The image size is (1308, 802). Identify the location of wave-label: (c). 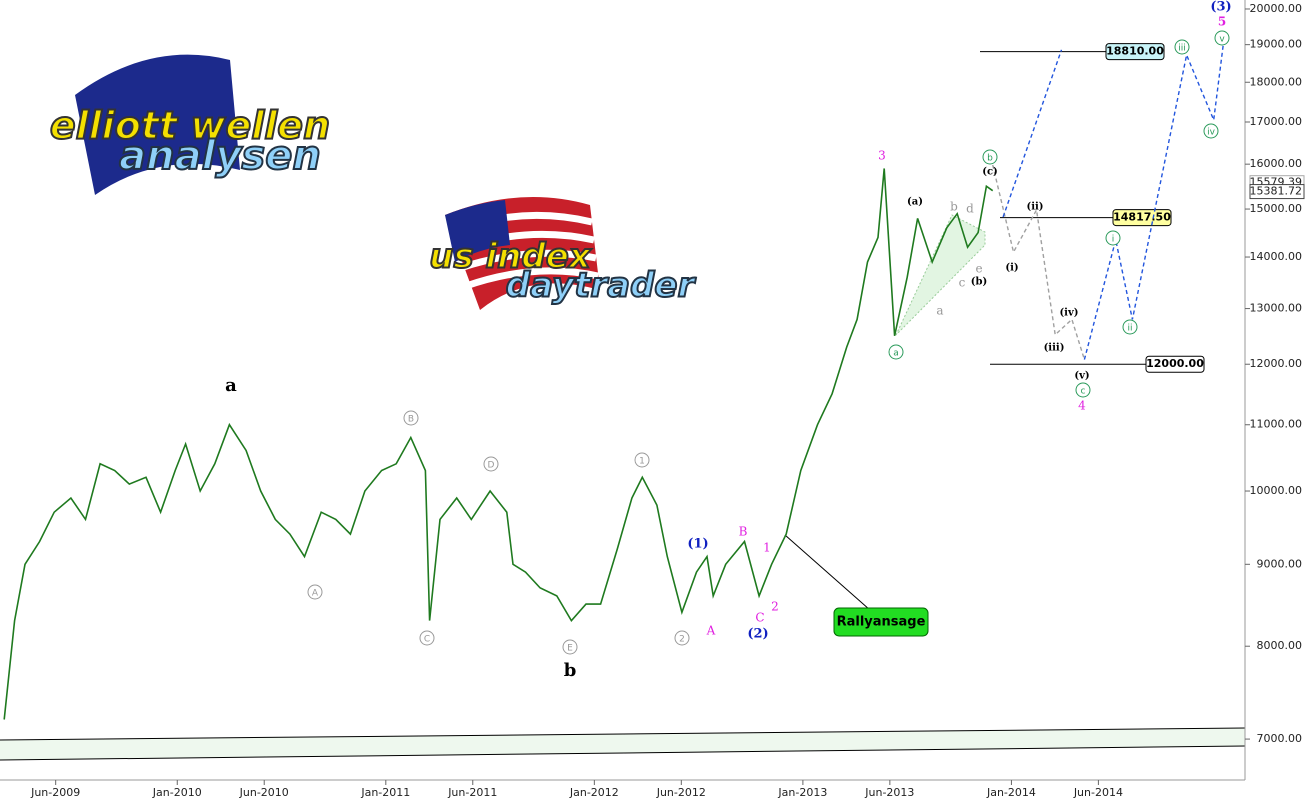
(990, 172).